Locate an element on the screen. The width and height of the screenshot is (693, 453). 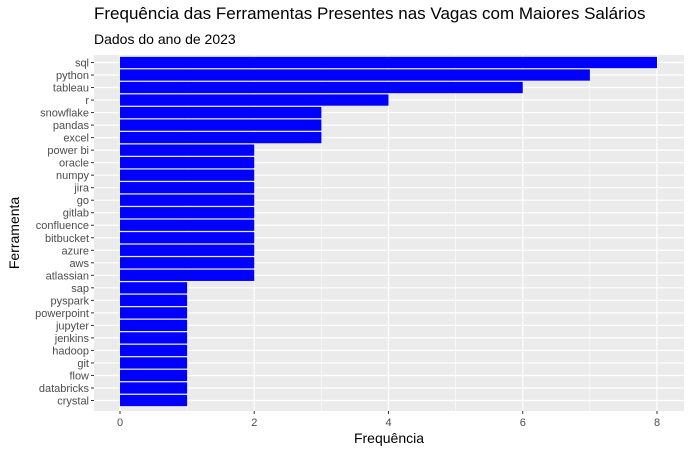
y-tick-label: flow is located at coordinates (79, 376).